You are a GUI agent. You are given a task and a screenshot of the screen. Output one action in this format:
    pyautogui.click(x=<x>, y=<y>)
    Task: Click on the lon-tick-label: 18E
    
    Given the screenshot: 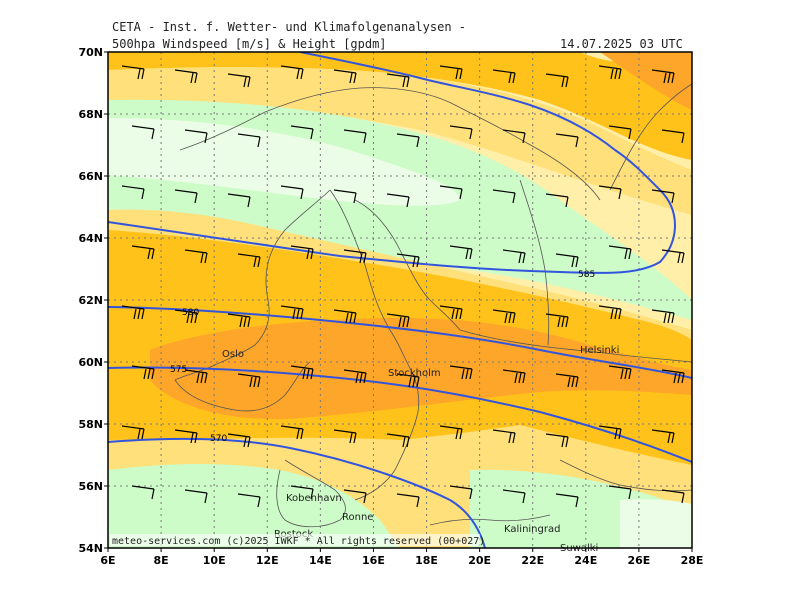 What is the action you would take?
    pyautogui.click(x=426, y=560)
    